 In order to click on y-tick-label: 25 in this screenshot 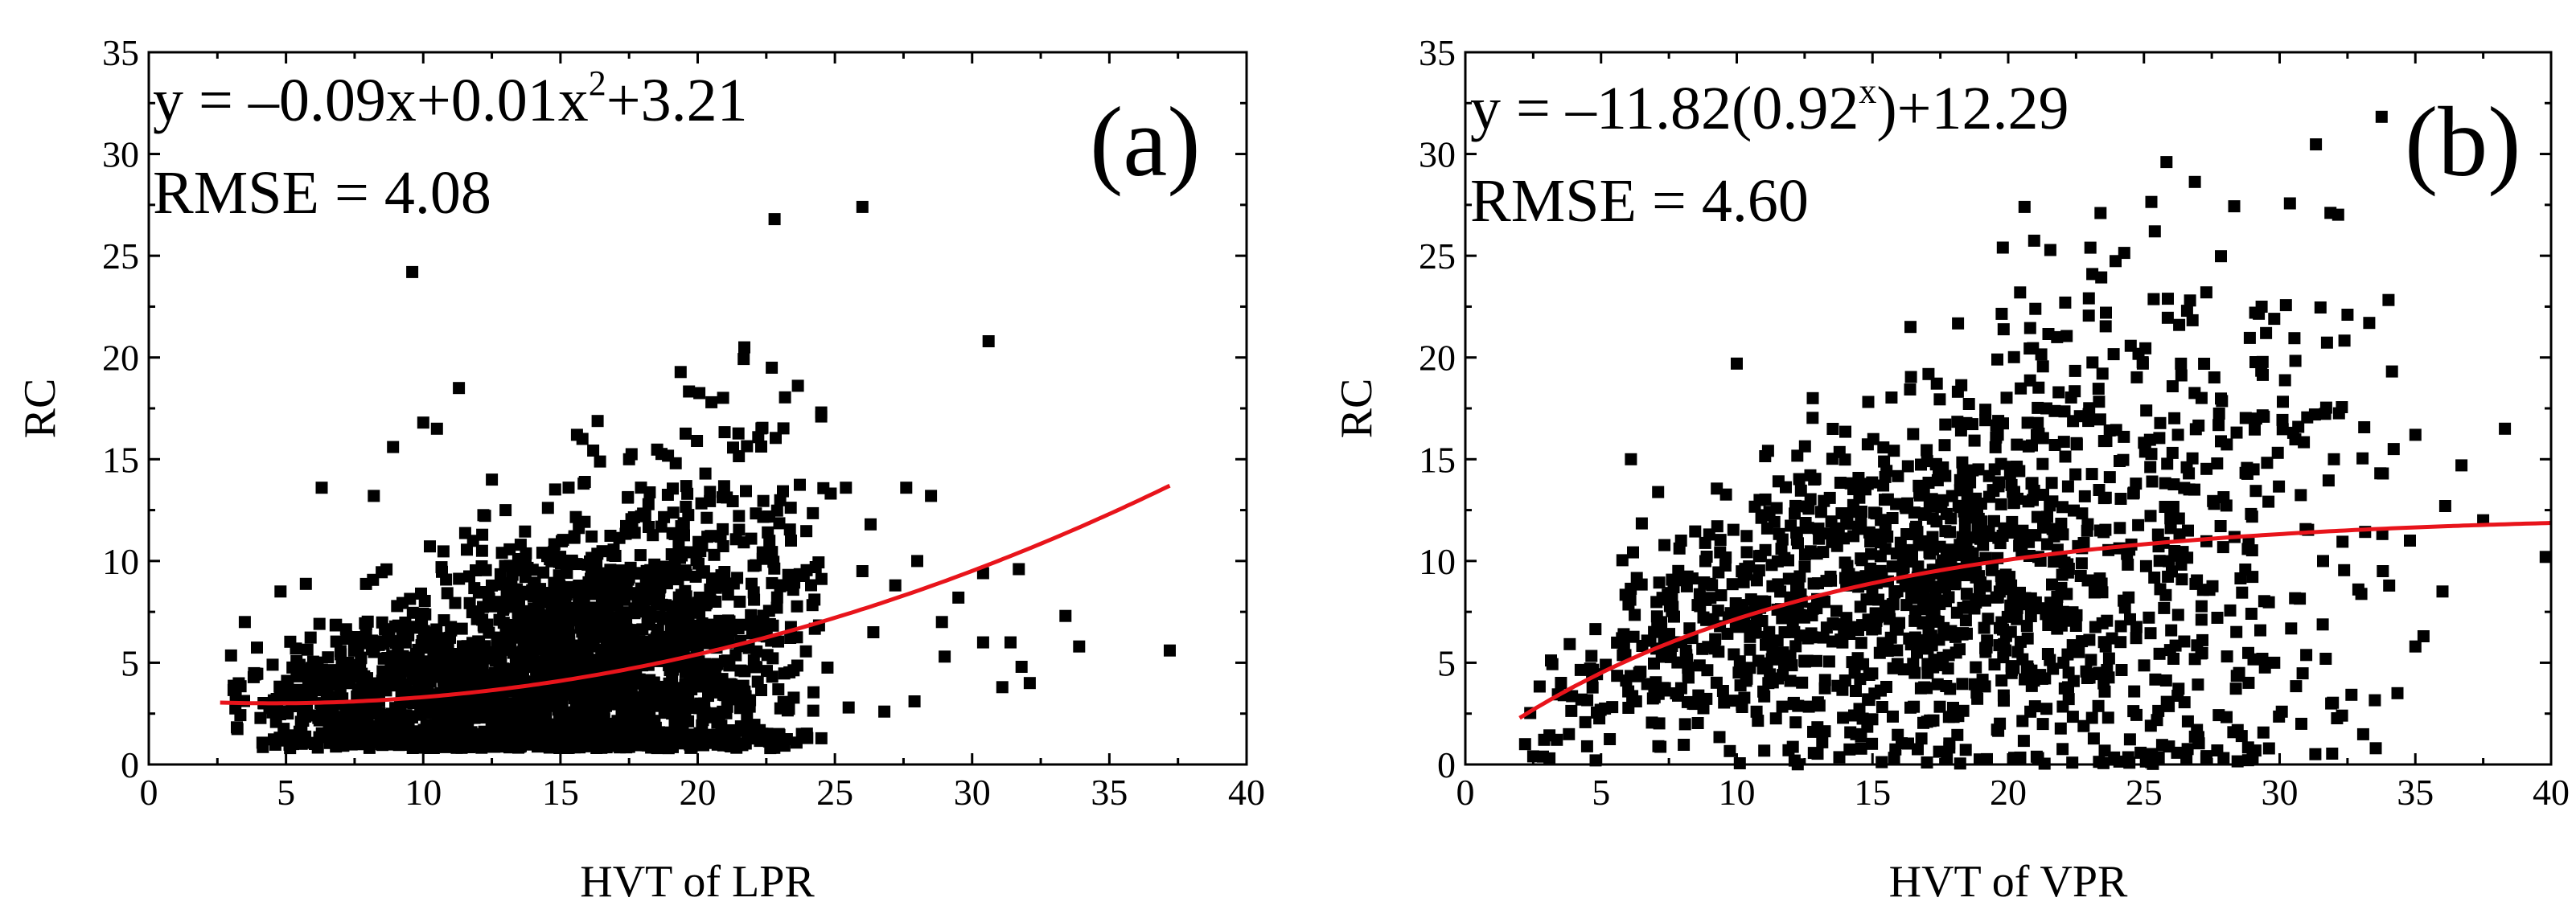, I will do `click(1437, 256)`.